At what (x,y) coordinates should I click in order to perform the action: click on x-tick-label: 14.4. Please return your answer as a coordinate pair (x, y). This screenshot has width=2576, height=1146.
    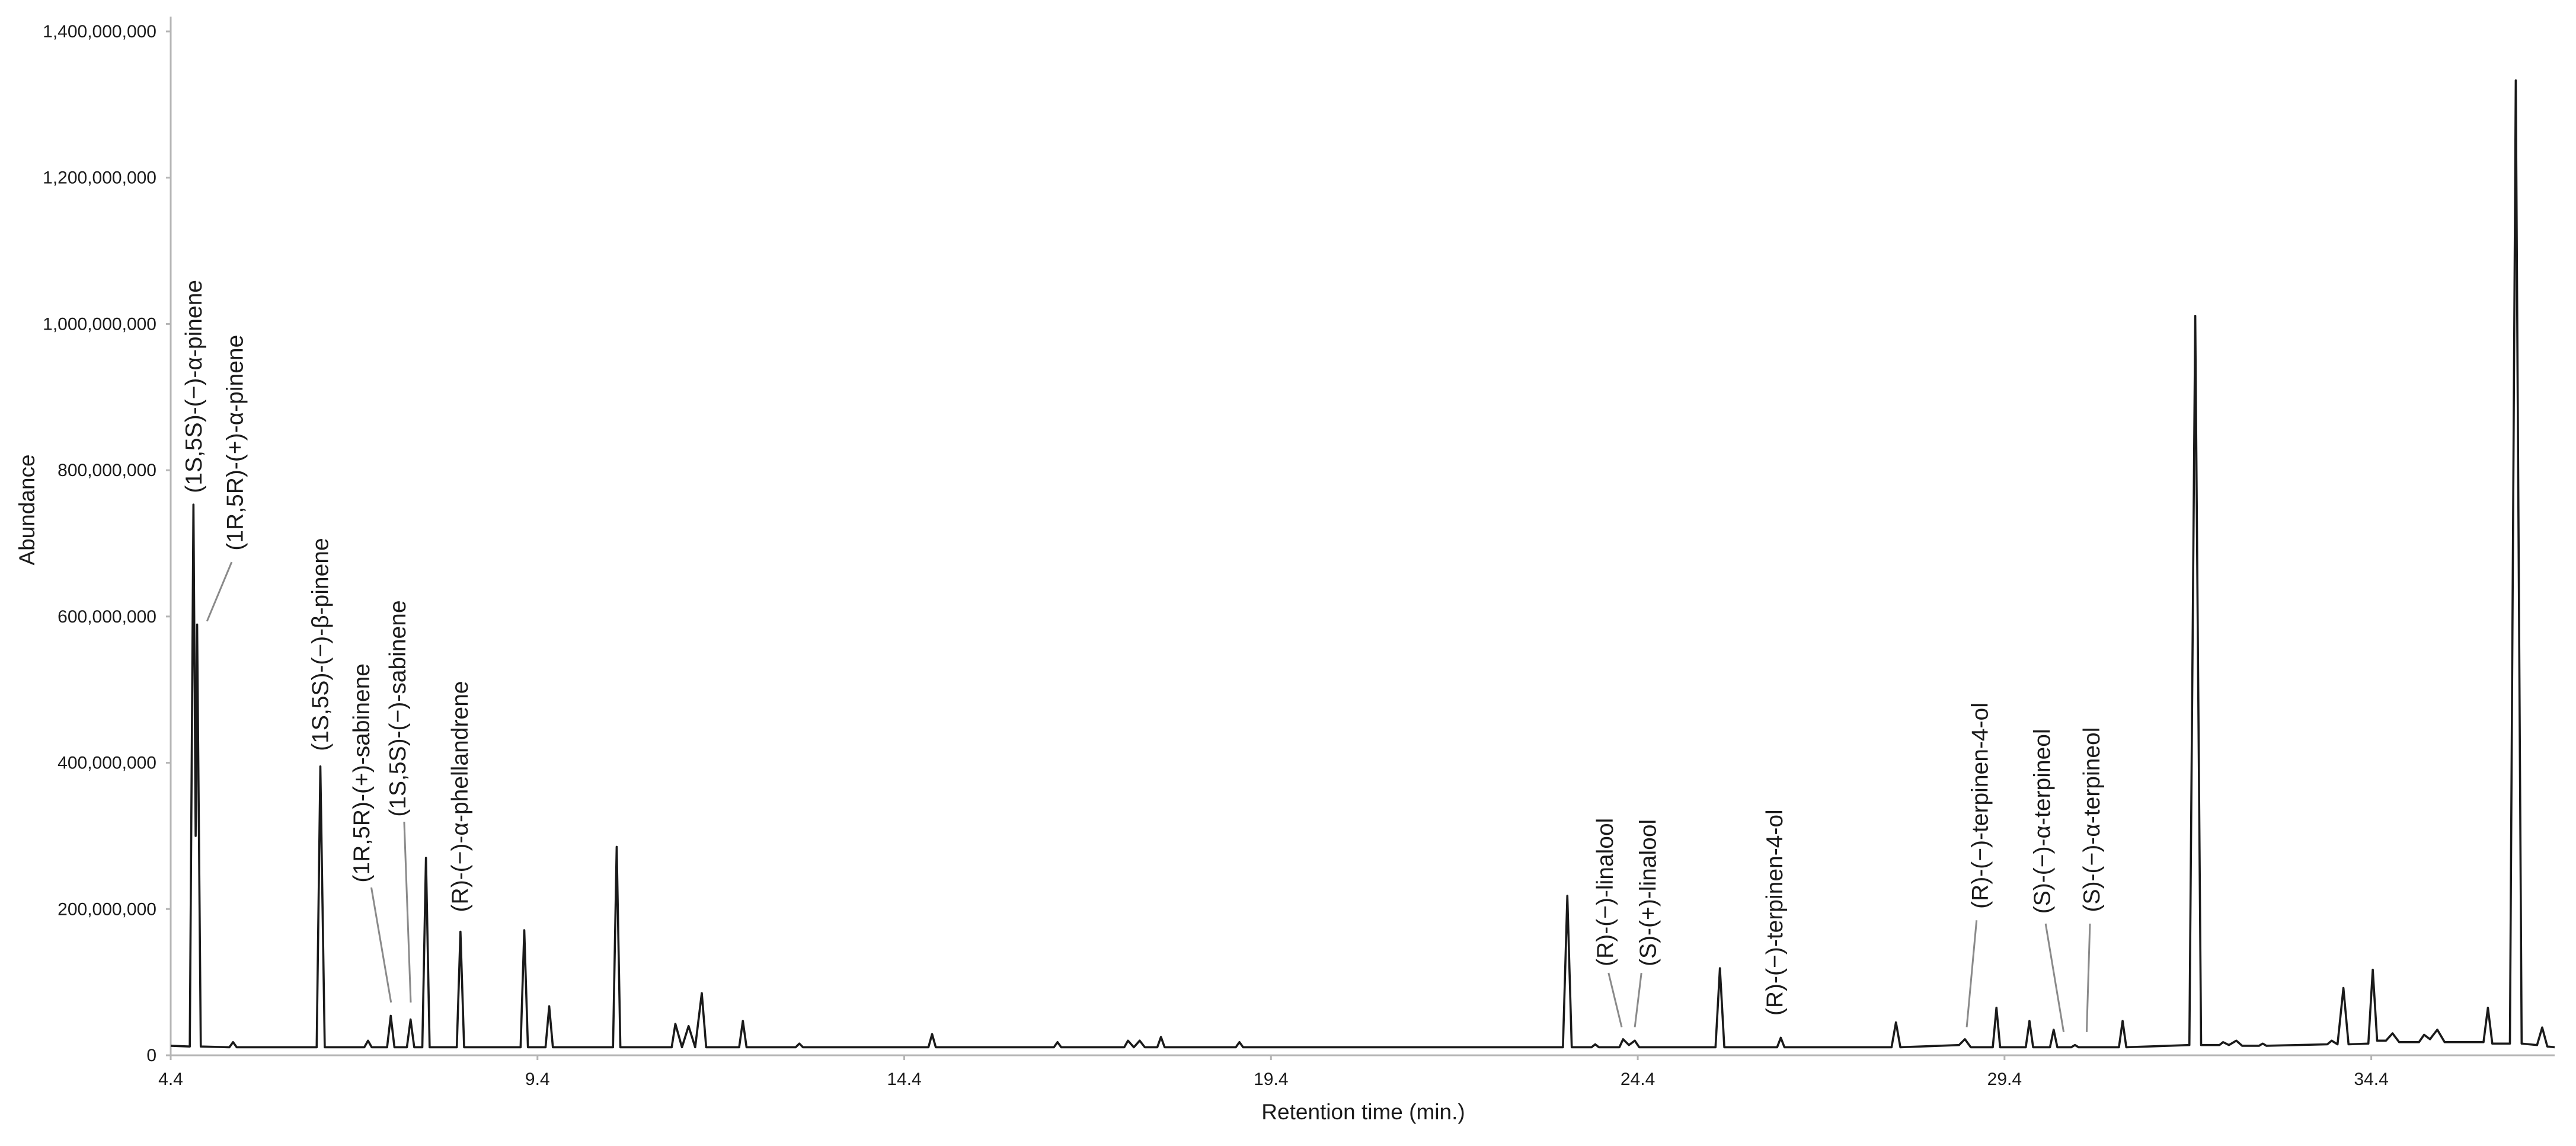
    Looking at the image, I should click on (904, 1079).